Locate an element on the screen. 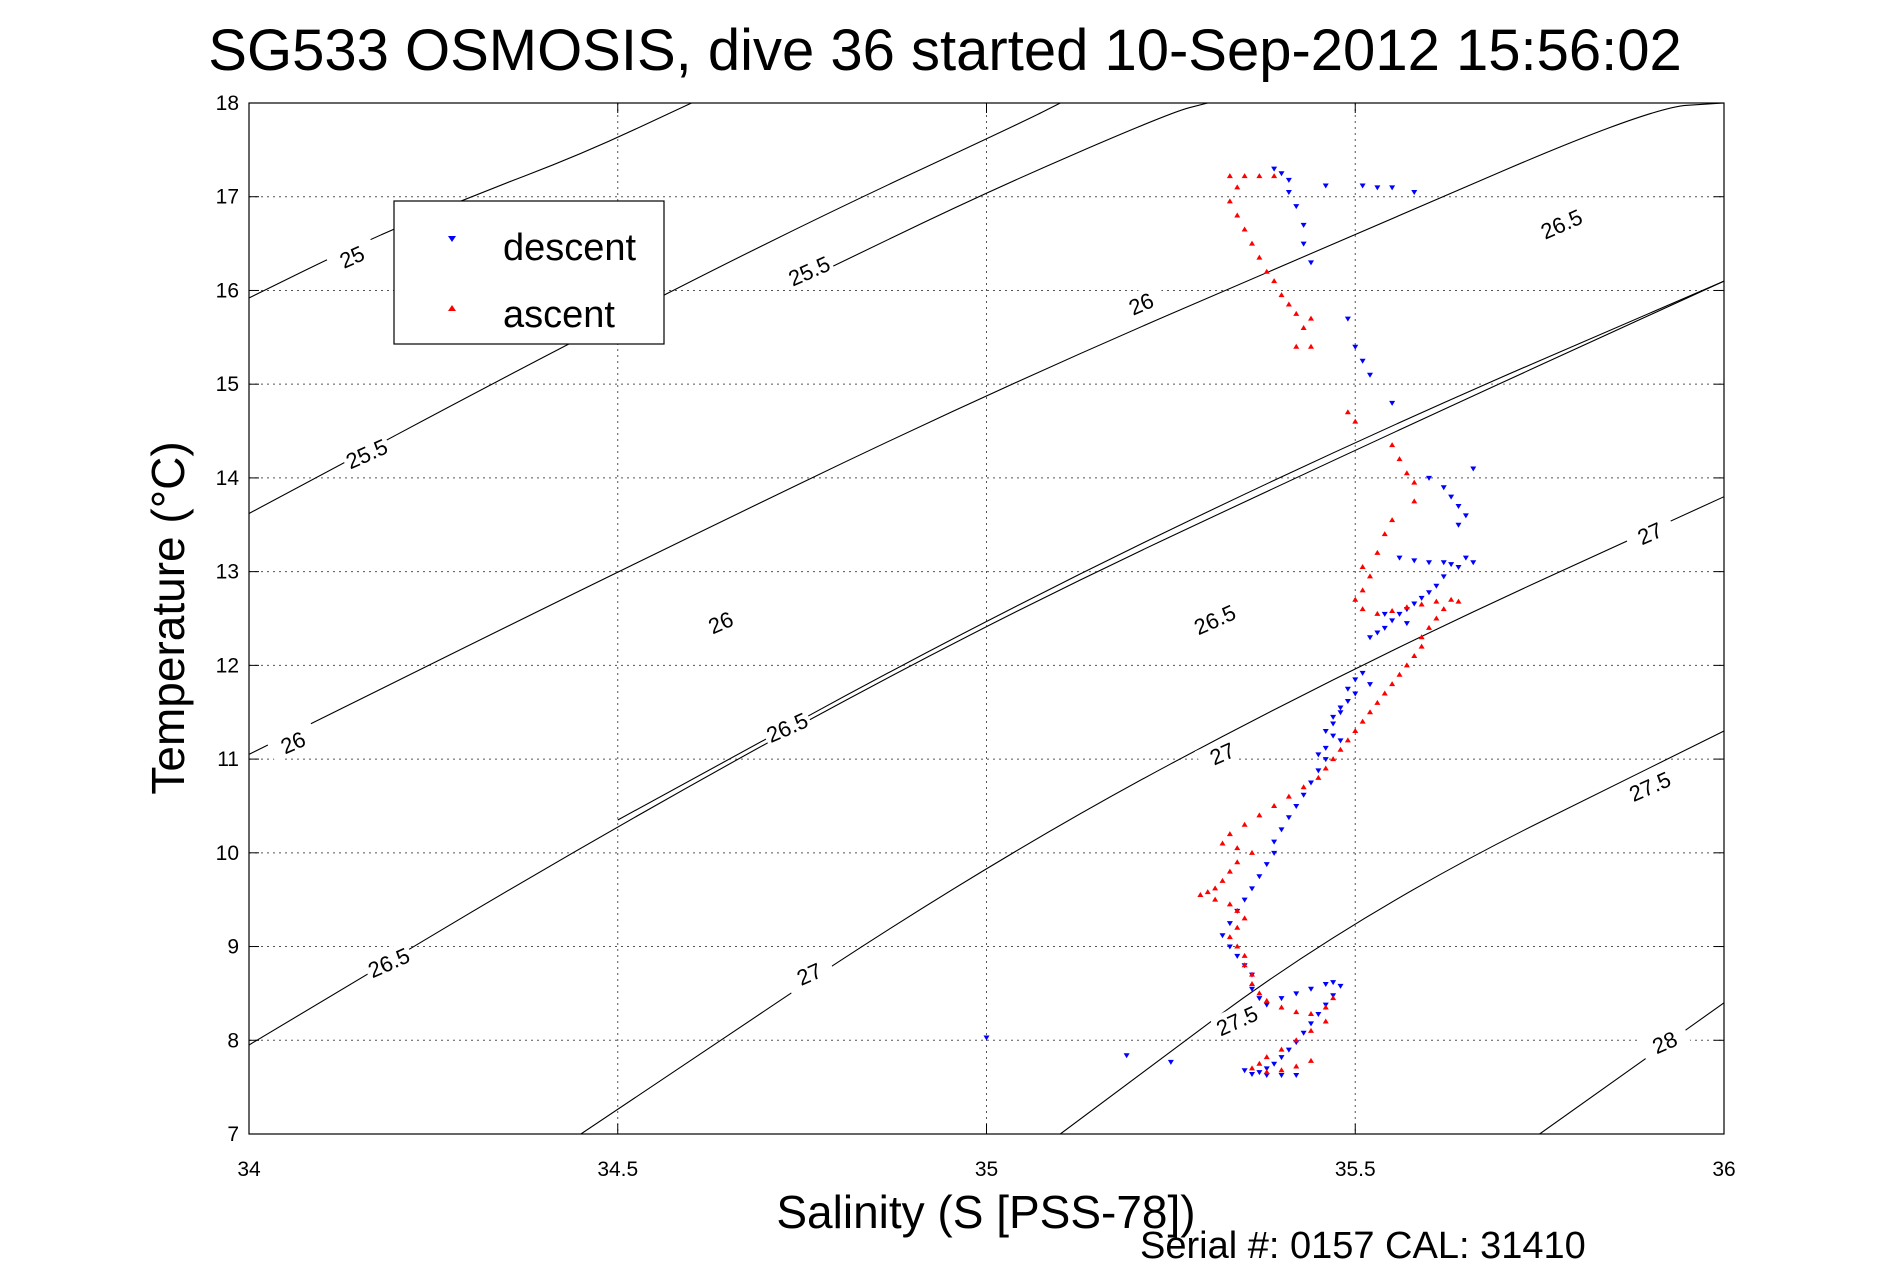  y-tick-label: 8 is located at coordinates (233, 1040).